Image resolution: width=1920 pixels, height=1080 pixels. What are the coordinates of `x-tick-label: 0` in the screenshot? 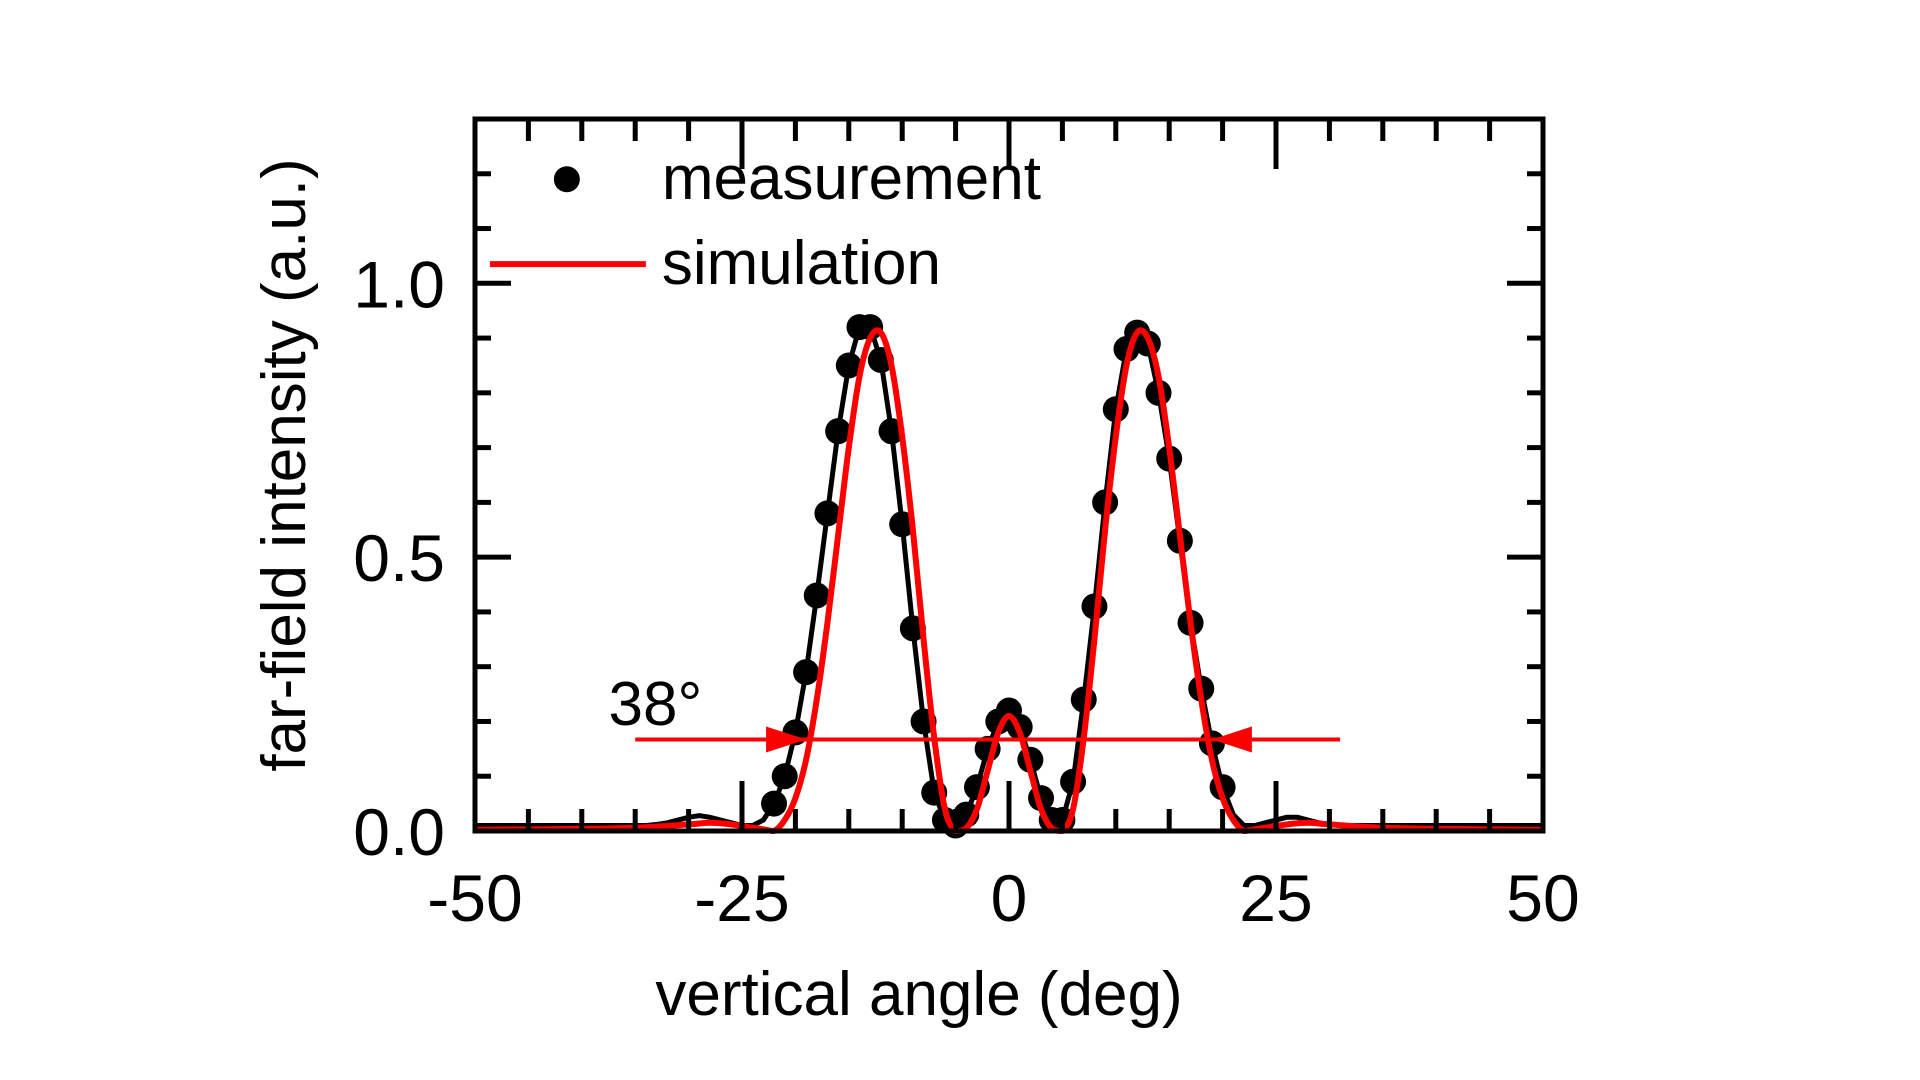 It's located at (1009, 898).